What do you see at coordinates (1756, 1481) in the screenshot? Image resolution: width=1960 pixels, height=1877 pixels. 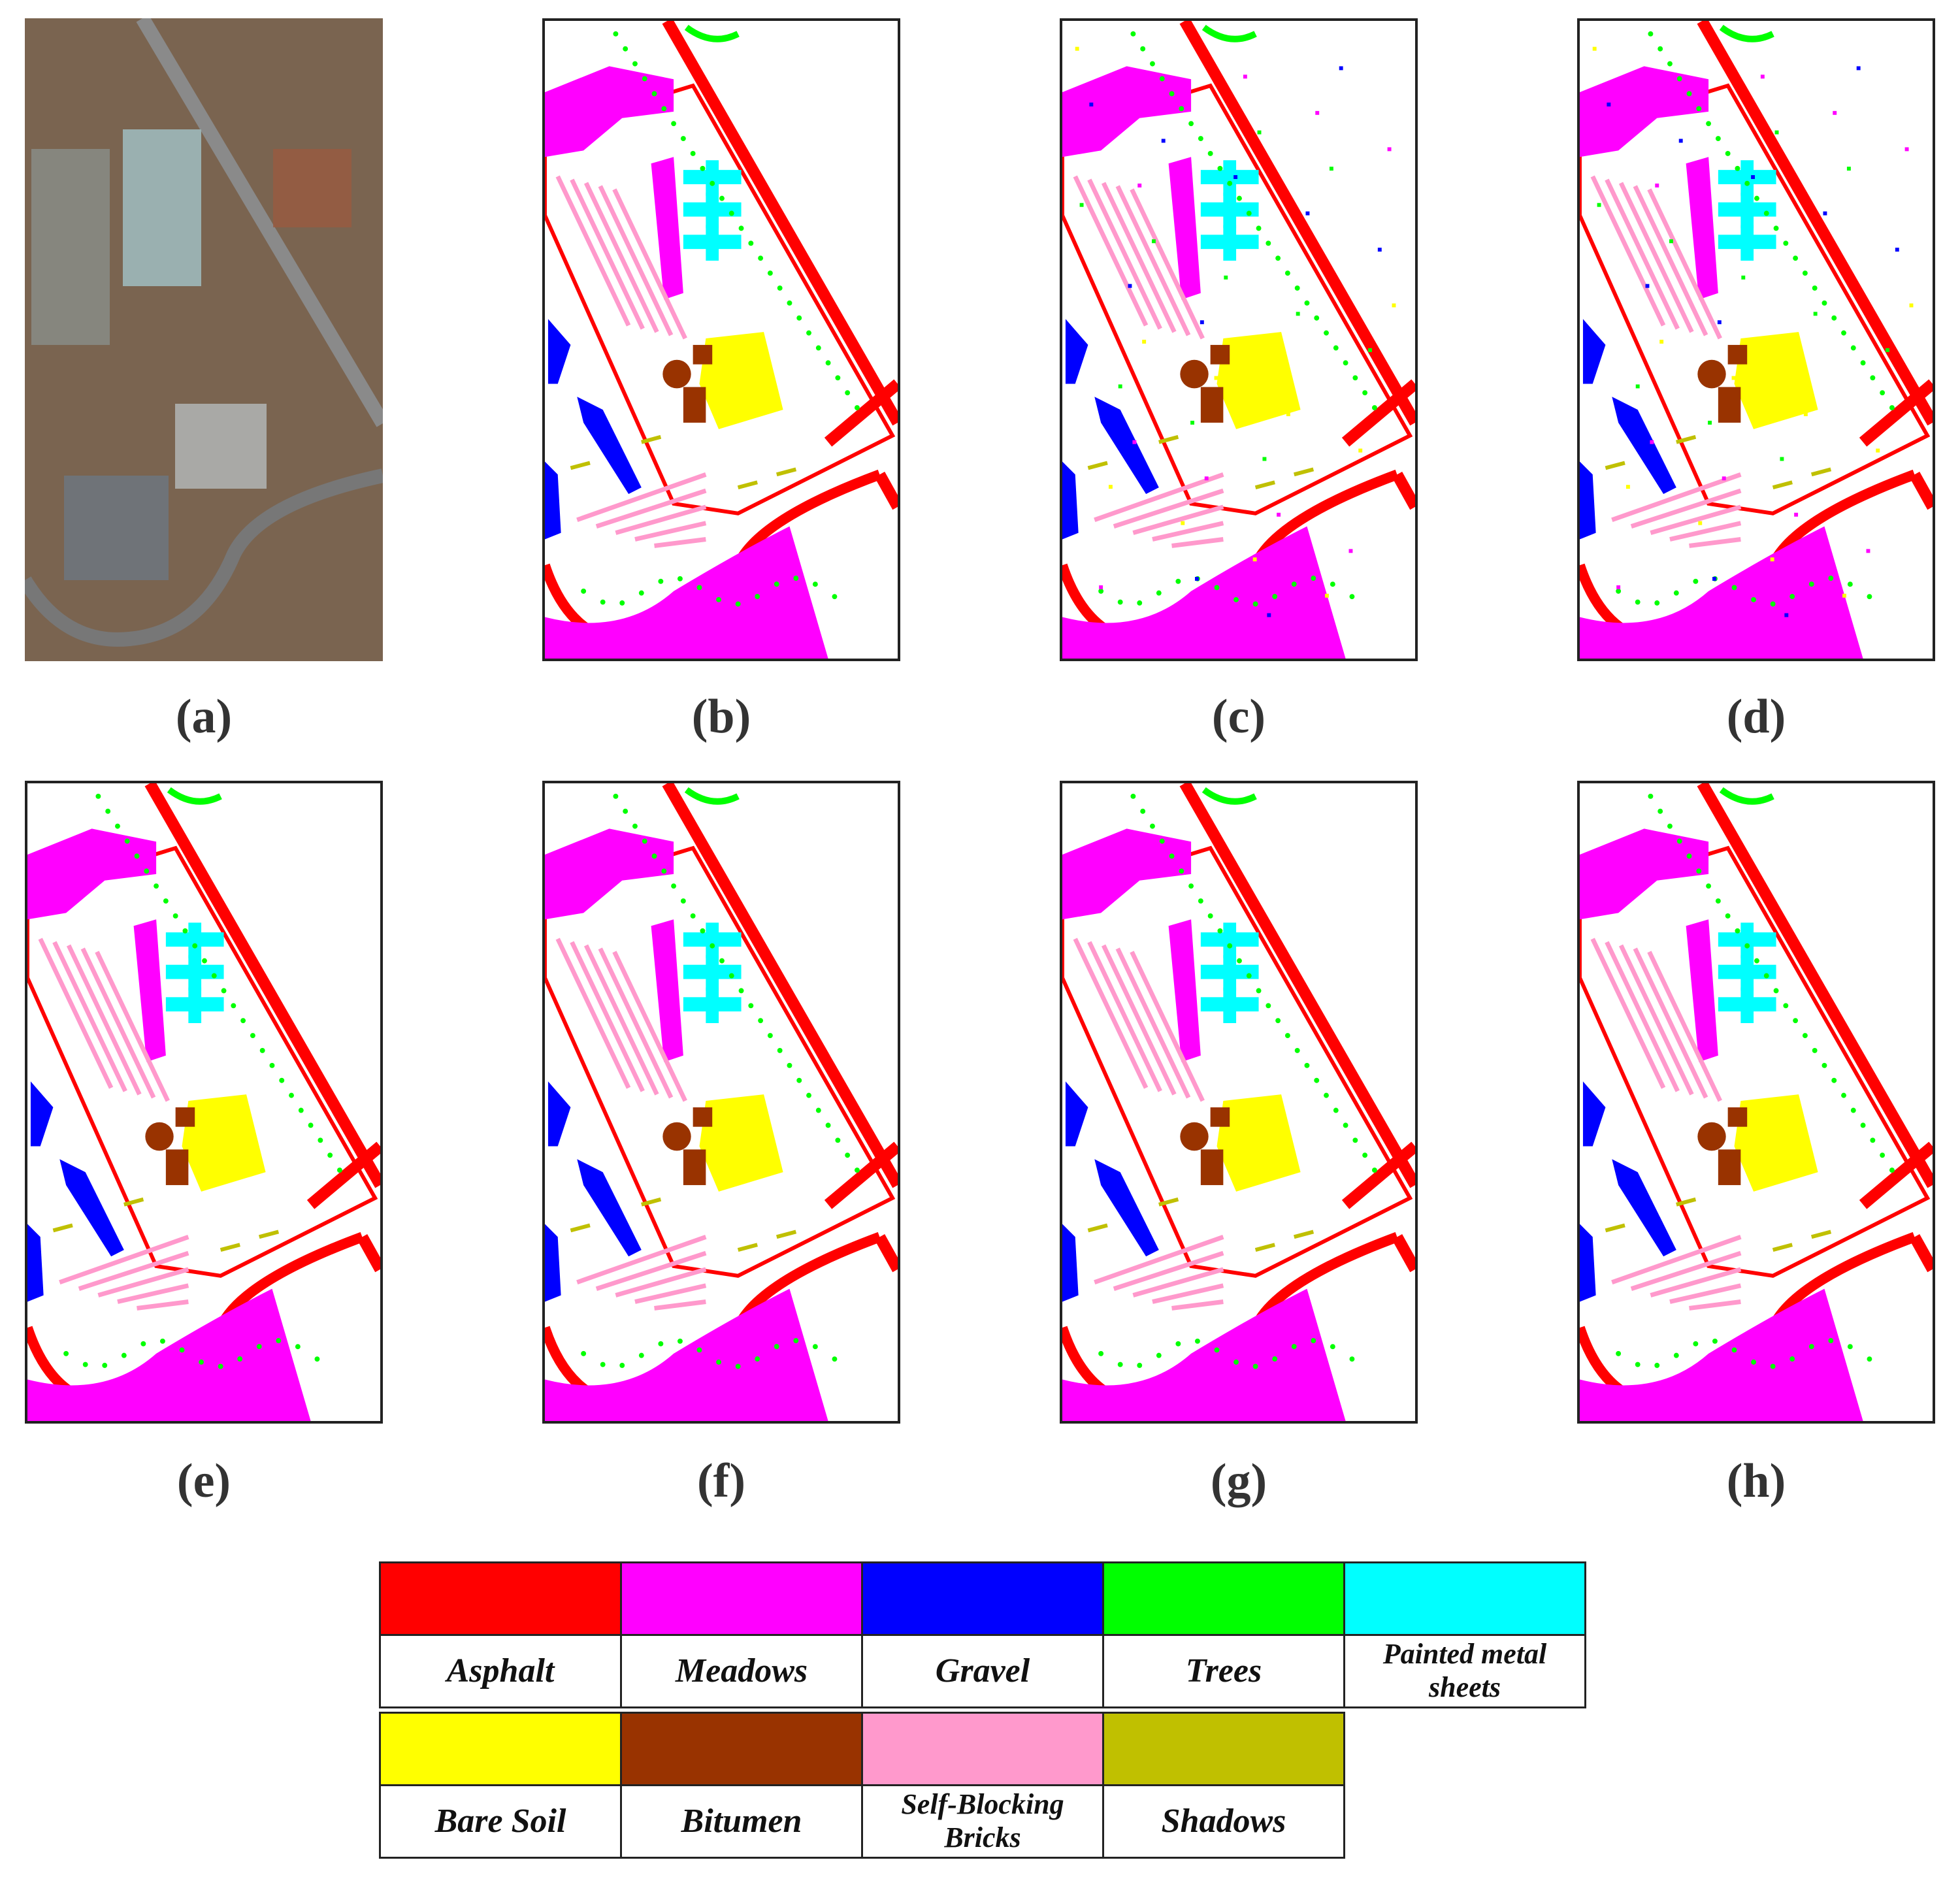 I see `panel-label-h: (h)` at bounding box center [1756, 1481].